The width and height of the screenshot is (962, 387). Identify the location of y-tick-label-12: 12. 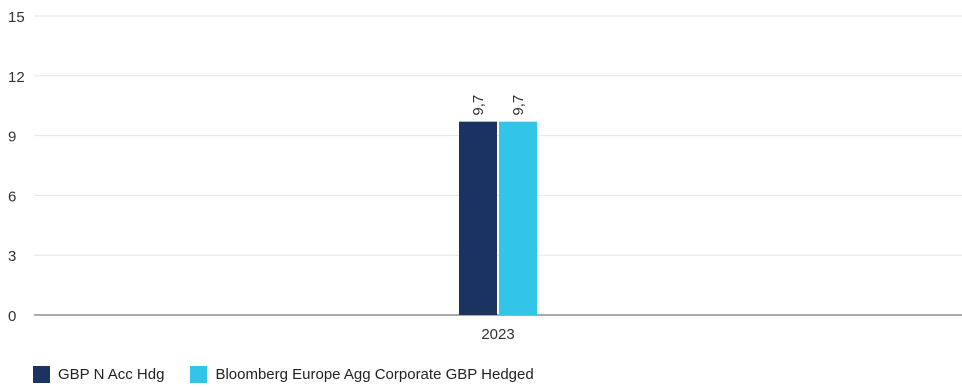
(16, 77).